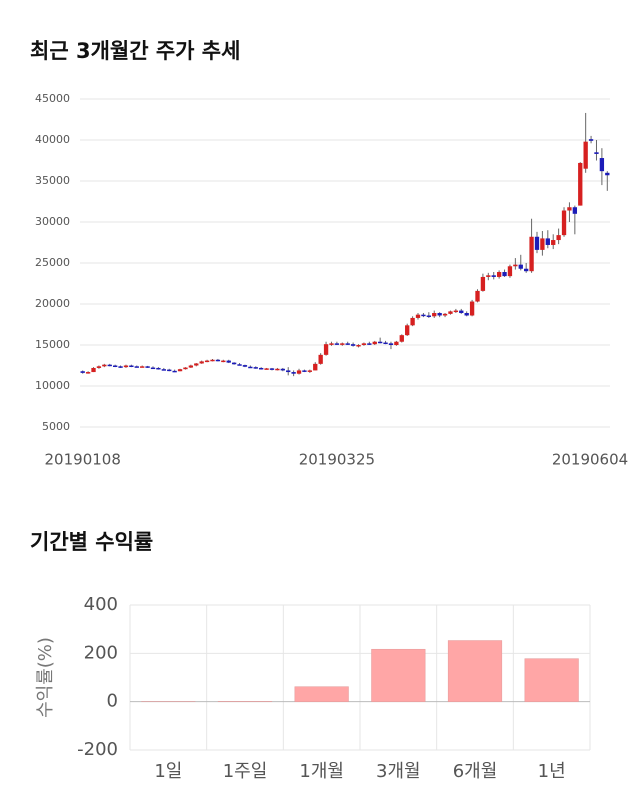 This screenshot has height=810, width=640. Describe the element at coordinates (337, 460) in the screenshot. I see `x-tick-label: 20190325` at that location.